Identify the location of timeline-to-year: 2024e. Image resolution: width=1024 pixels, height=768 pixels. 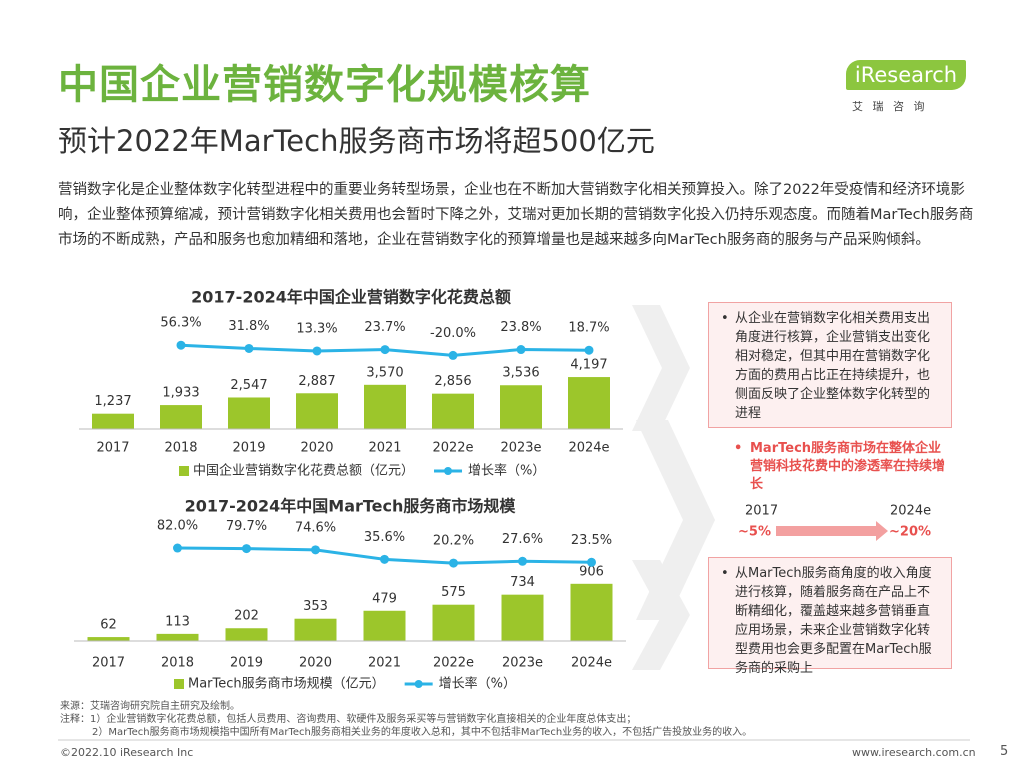
(910, 511).